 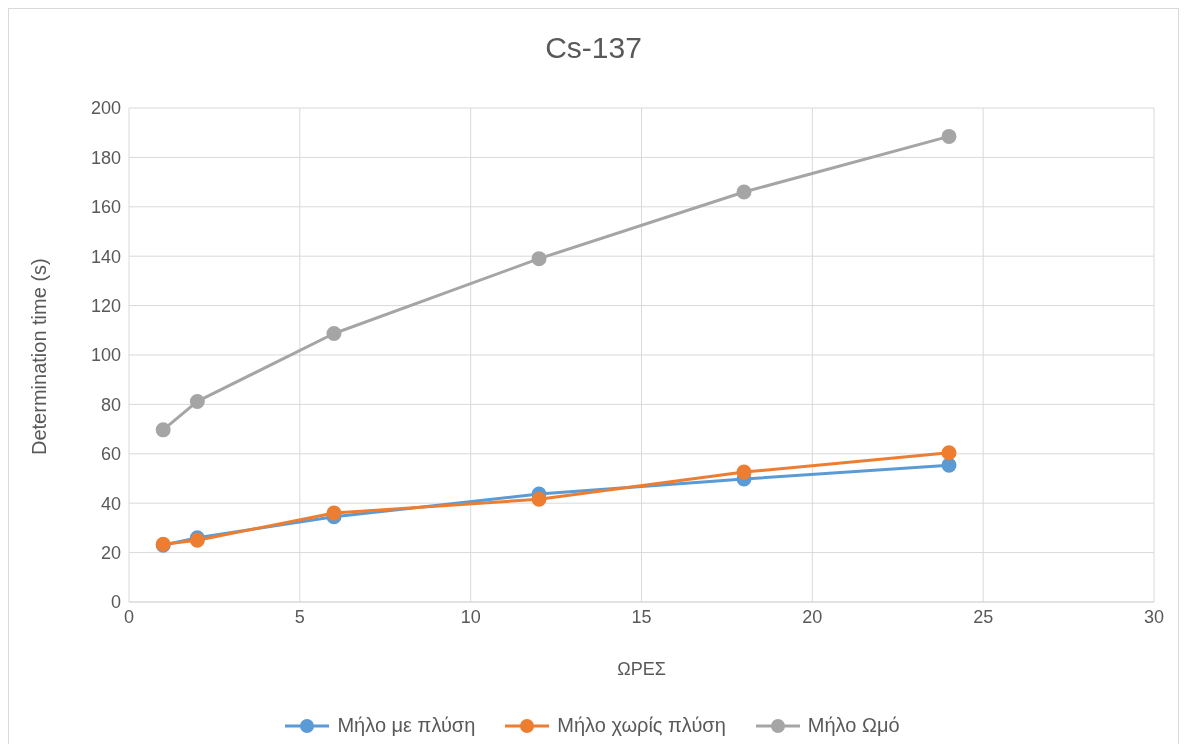 What do you see at coordinates (641, 725) in the screenshot?
I see `legend-label: Μήλο χωρίς πλύση` at bounding box center [641, 725].